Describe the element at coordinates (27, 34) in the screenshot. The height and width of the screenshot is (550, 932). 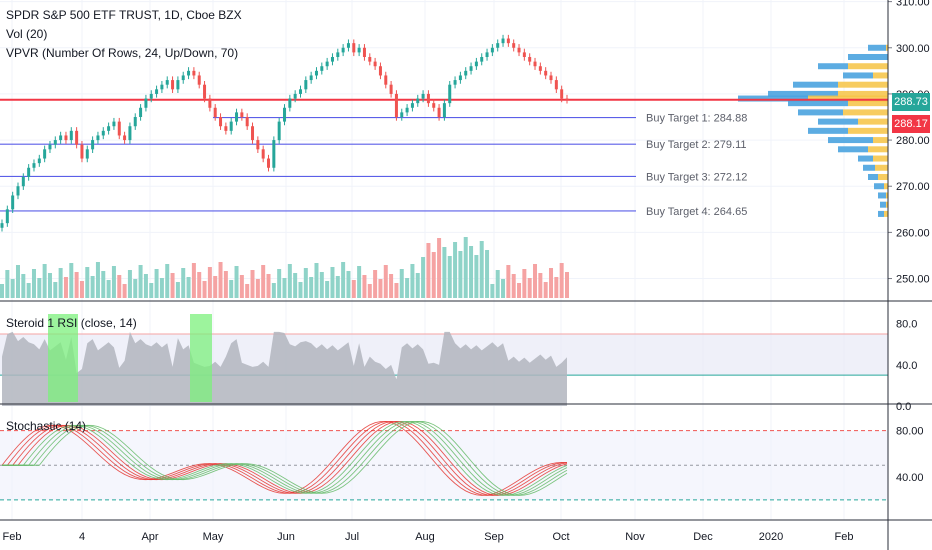
I see `vol-indicator-label: Vol (20)` at that location.